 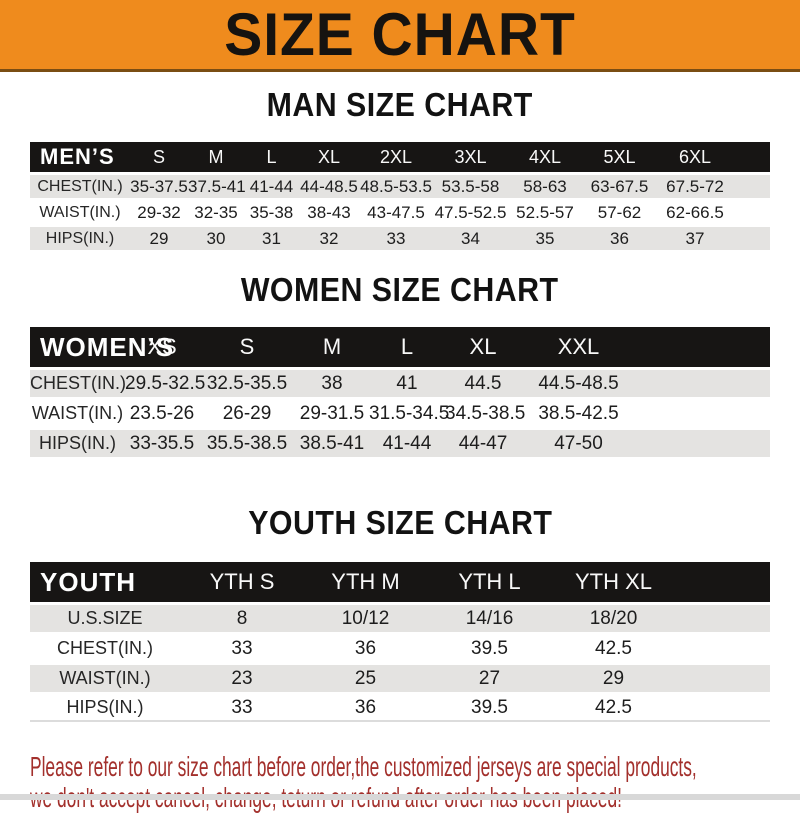 What do you see at coordinates (365, 708) in the screenshot?
I see `youth-hips-m: 36` at bounding box center [365, 708].